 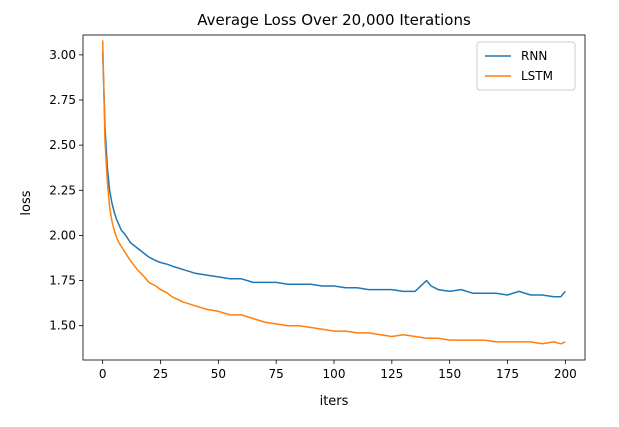 I want to click on x-tick-label: 0, so click(x=103, y=374).